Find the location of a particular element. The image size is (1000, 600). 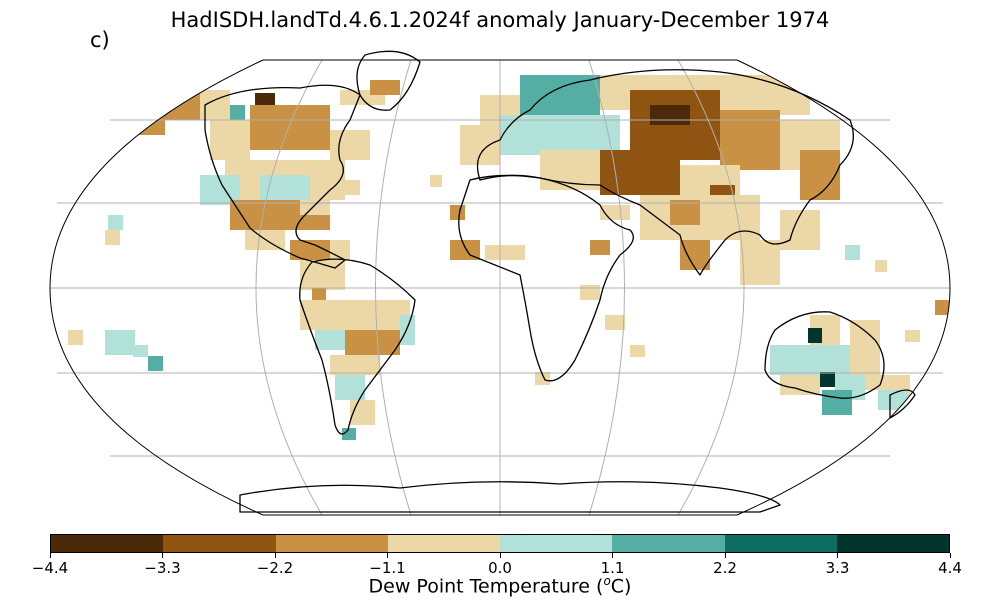

colorbar-tick-label: 2.2 is located at coordinates (725, 568).